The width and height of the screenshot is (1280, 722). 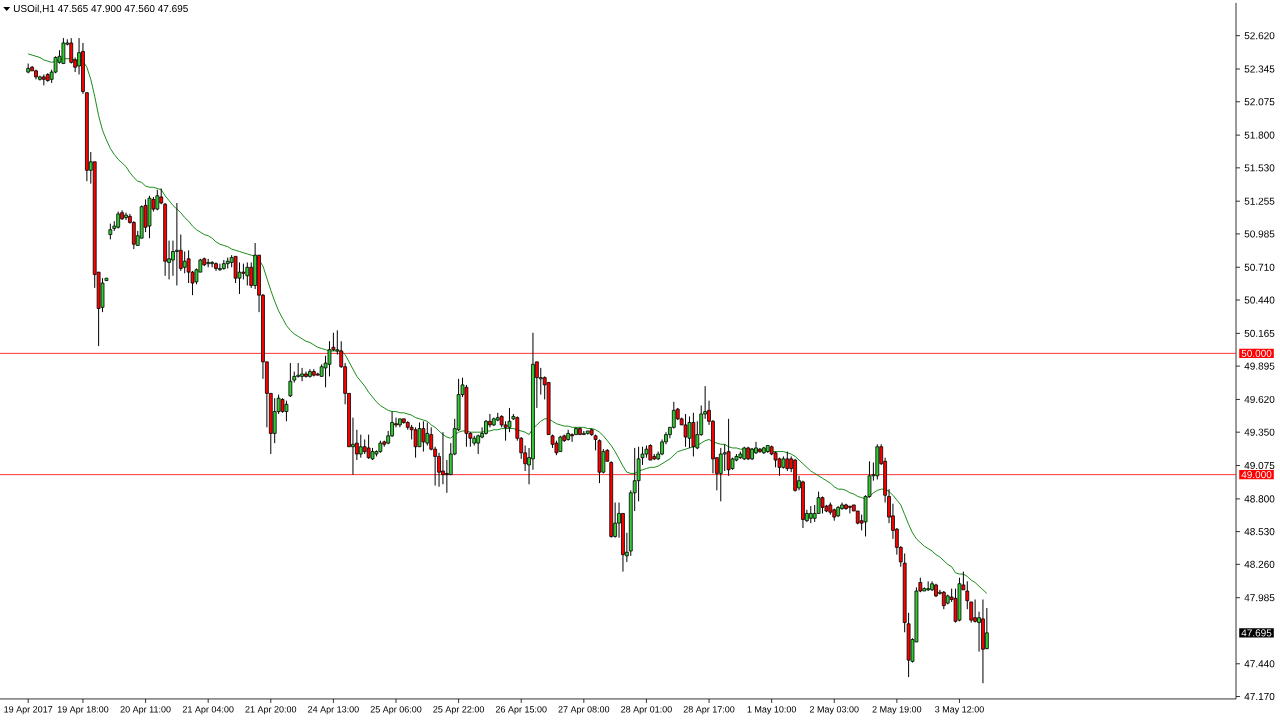 What do you see at coordinates (584, 710) in the screenshot?
I see `x-tick-label: 27 Apr 08:00` at bounding box center [584, 710].